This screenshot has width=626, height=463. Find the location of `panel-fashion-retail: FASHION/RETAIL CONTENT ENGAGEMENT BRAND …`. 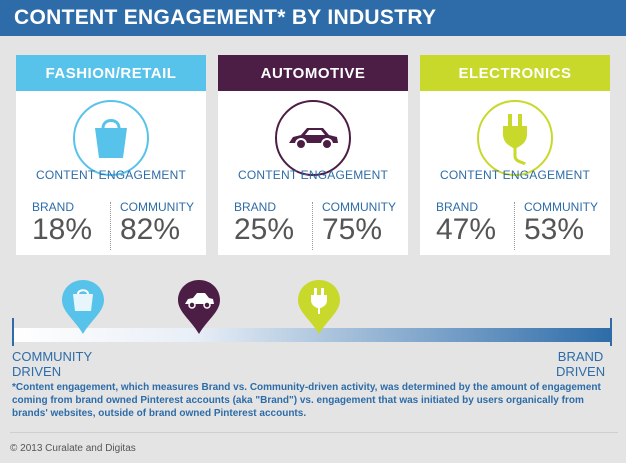

panel-fashion-retail: FASHION/RETAIL CONTENT ENGAGEMENT BRAND … is located at coordinates (111, 155).